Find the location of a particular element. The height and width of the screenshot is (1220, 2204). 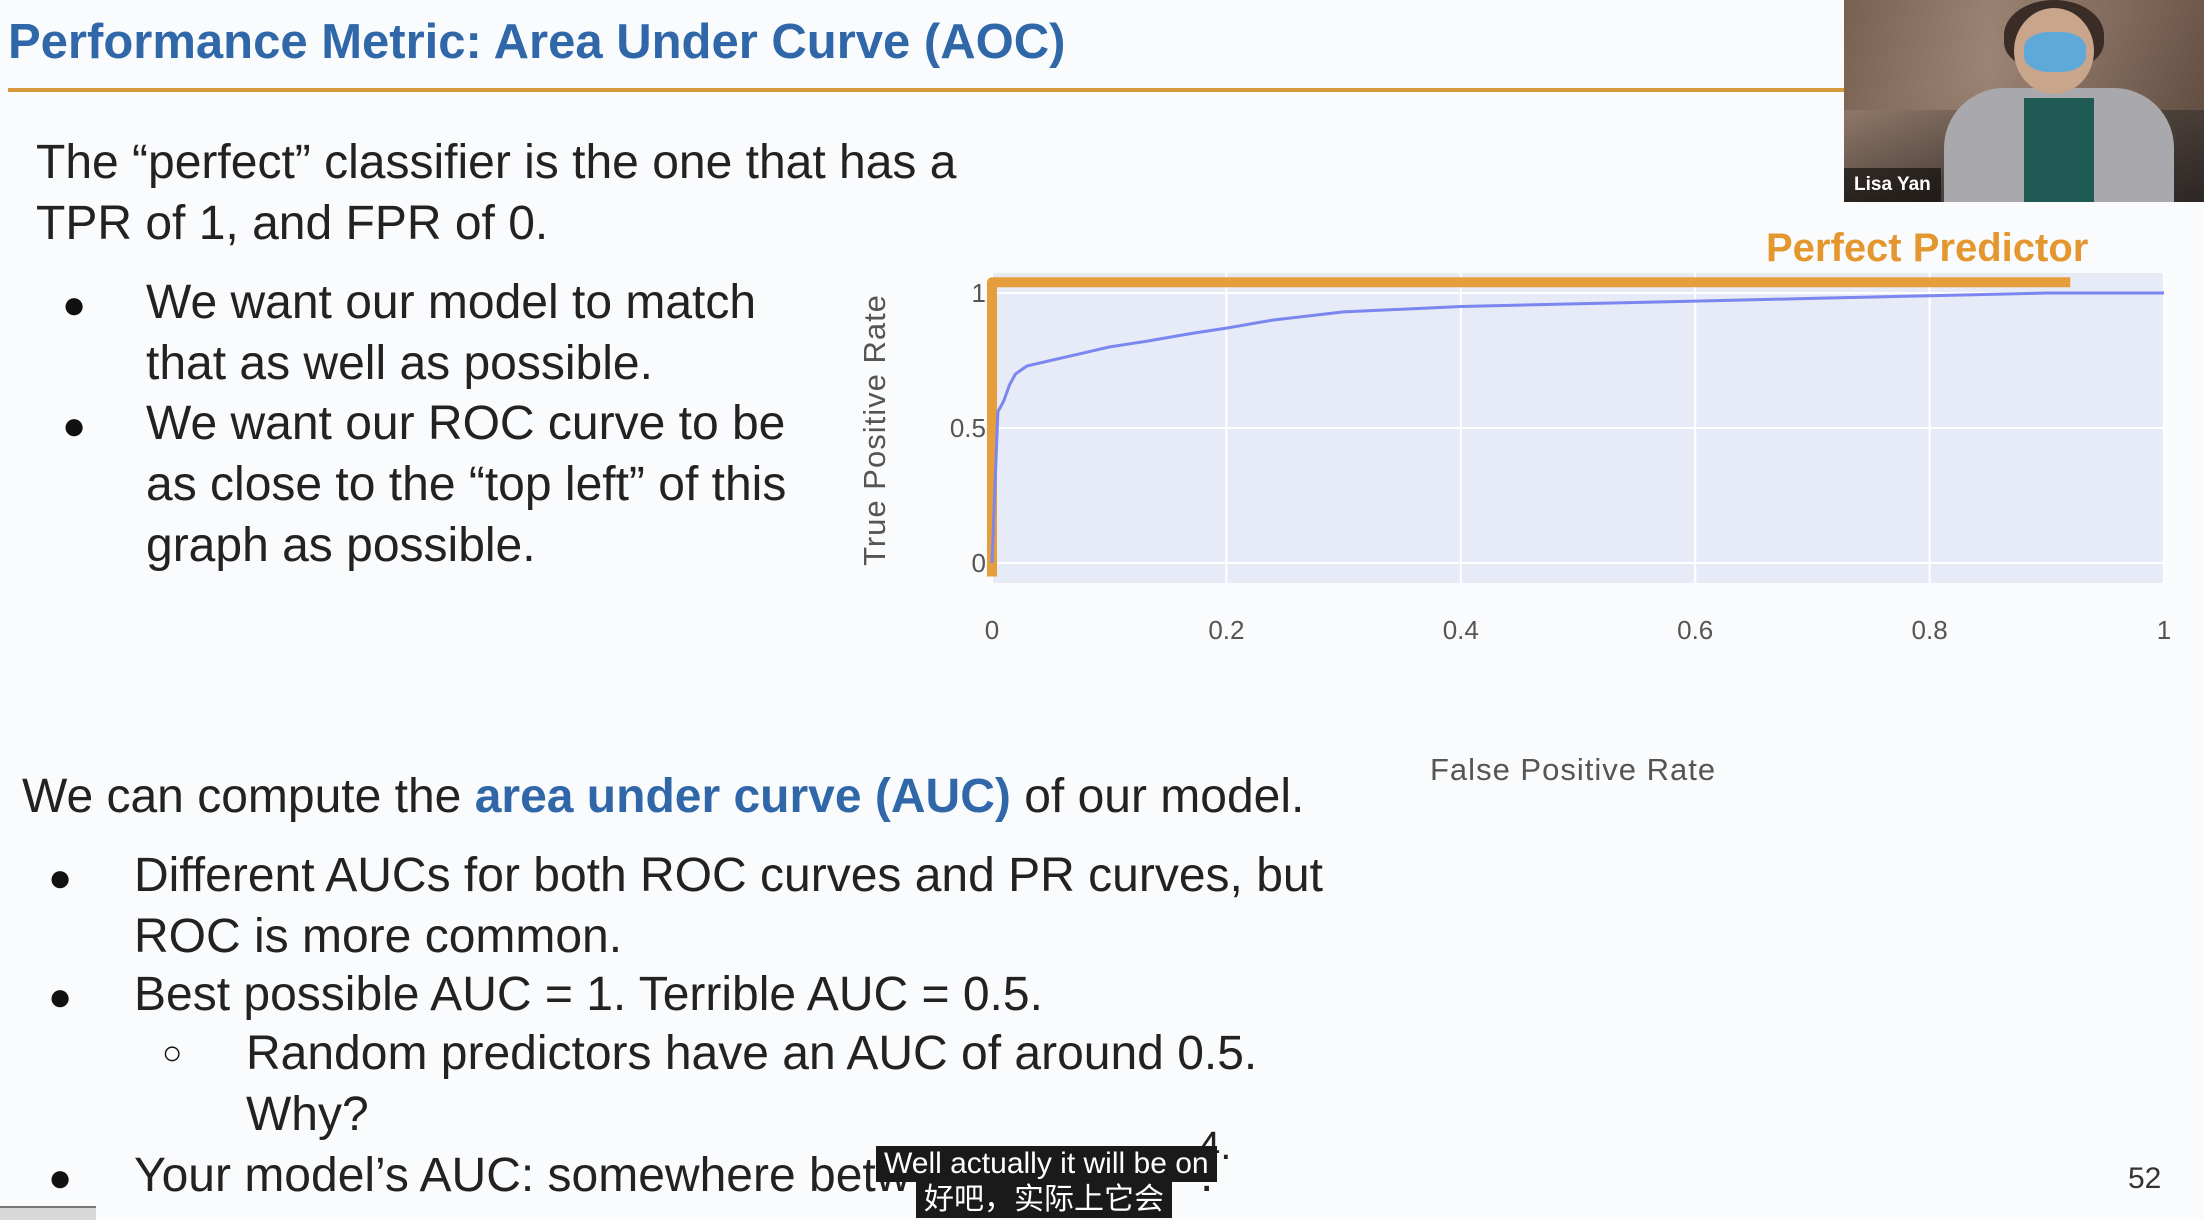

bullet-line: We want our ROC curve to be is located at coordinates (466, 423).